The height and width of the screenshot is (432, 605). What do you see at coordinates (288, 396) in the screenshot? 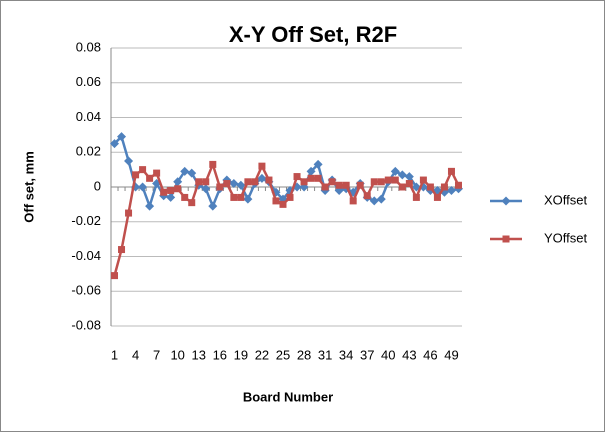
I see `x-axis-title: Board Number` at bounding box center [288, 396].